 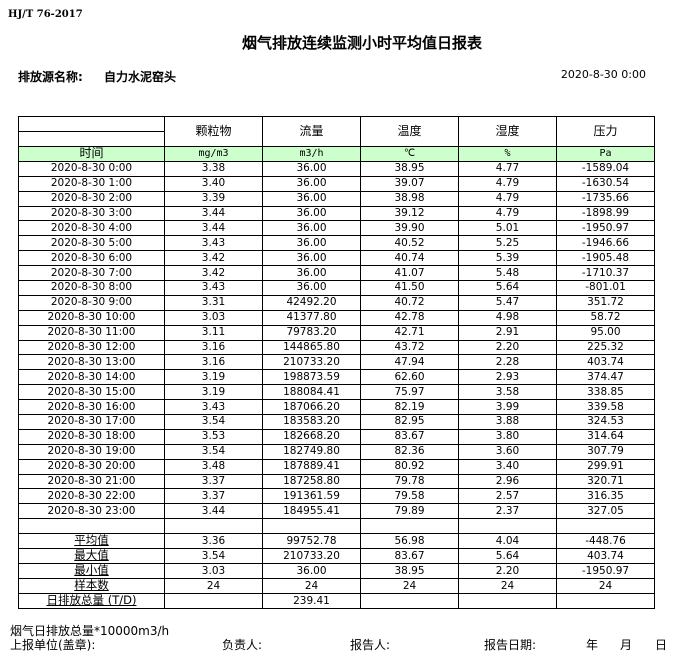 What do you see at coordinates (409, 541) in the screenshot?
I see `value-cell: 56.98` at bounding box center [409, 541].